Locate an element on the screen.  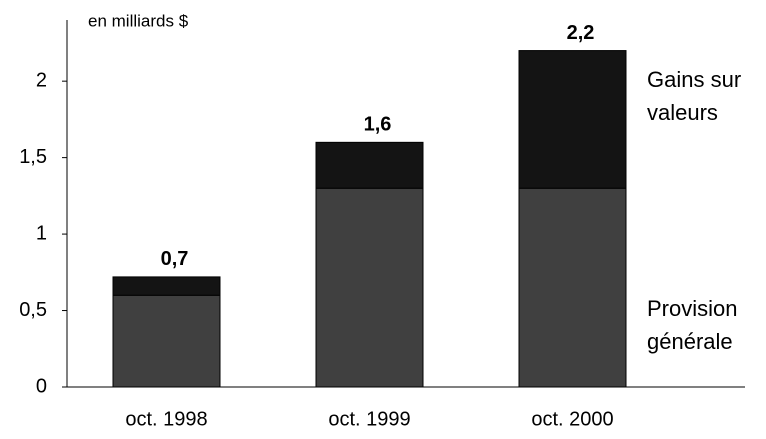
legend-label: Gains sur valeurs is located at coordinates (694, 96).